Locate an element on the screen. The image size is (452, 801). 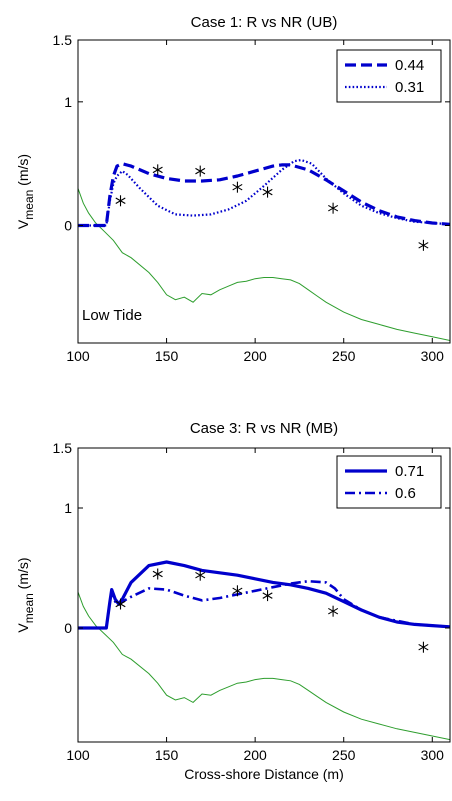
chart-title: Case 1: R vs NR (UB) is located at coordinates (264, 22).